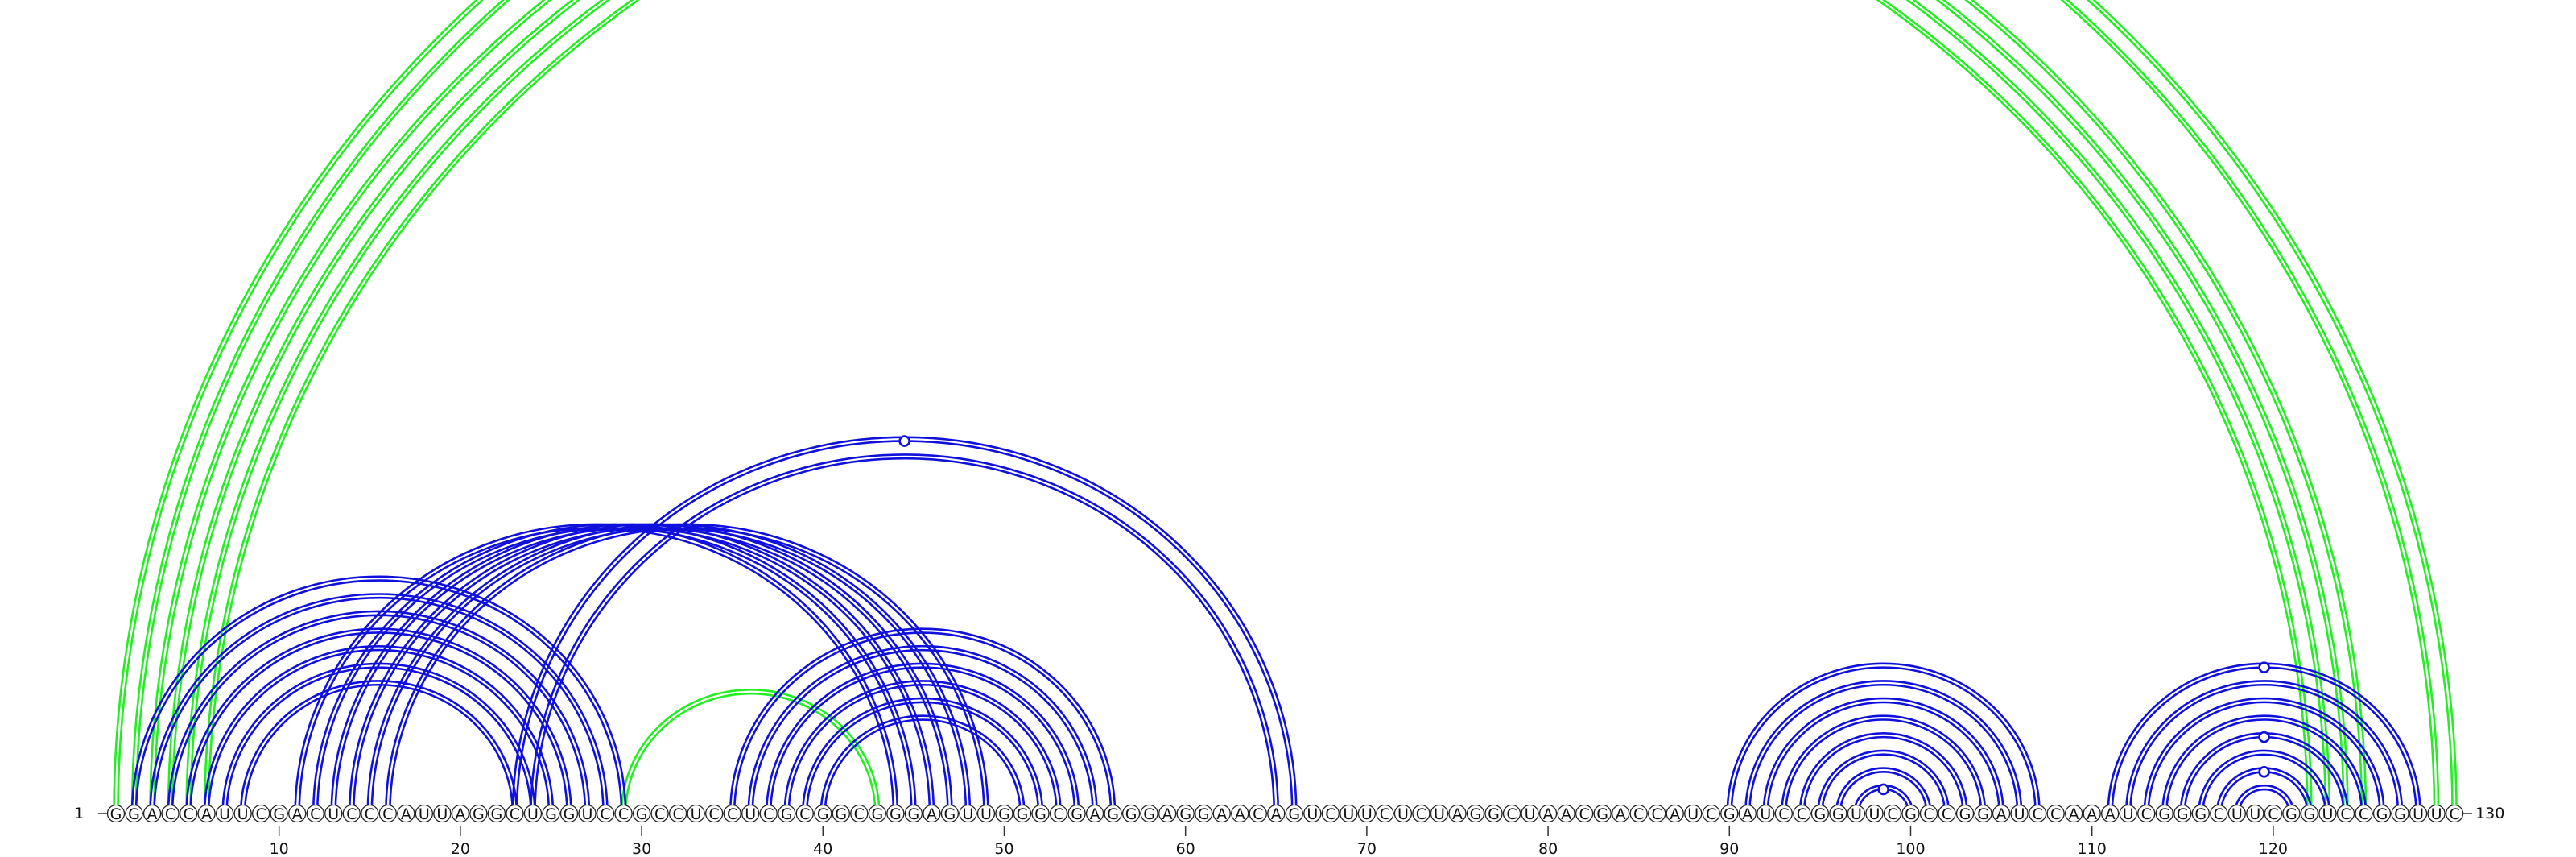 Image resolution: width=2576 pixels, height=857 pixels. What do you see at coordinates (1185, 849) in the screenshot?
I see `axis-tick-label: 60` at bounding box center [1185, 849].